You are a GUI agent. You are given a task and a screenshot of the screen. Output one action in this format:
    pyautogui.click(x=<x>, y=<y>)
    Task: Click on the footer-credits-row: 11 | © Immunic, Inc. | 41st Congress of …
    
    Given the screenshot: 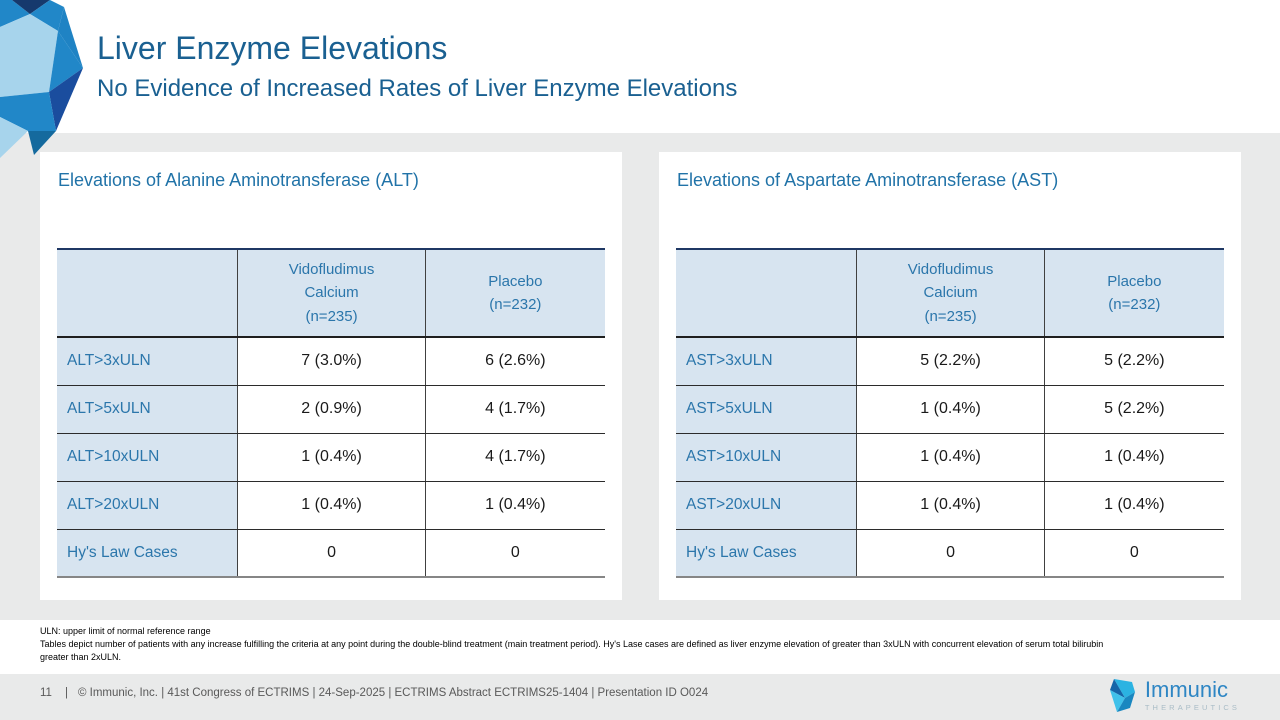 What is the action you would take?
    pyautogui.click(x=374, y=693)
    